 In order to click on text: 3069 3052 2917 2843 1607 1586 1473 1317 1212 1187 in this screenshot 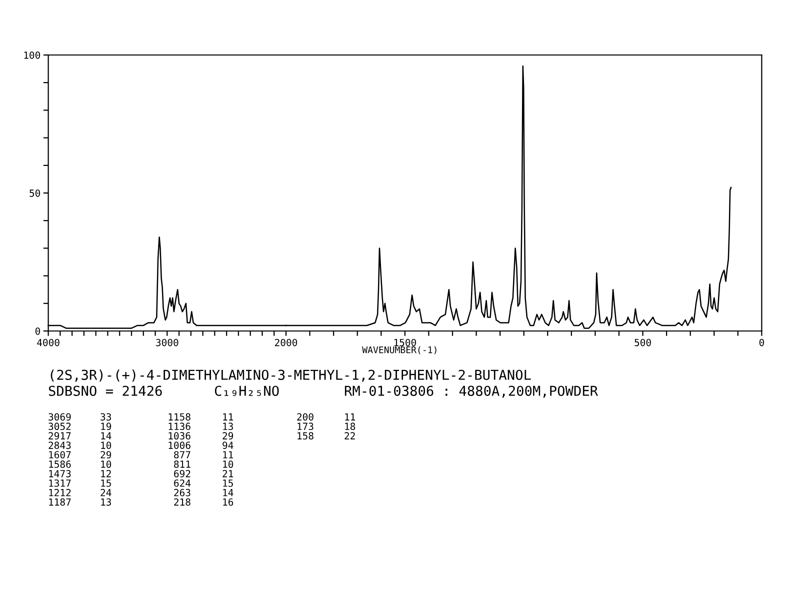, I will do `click(59, 459)`.